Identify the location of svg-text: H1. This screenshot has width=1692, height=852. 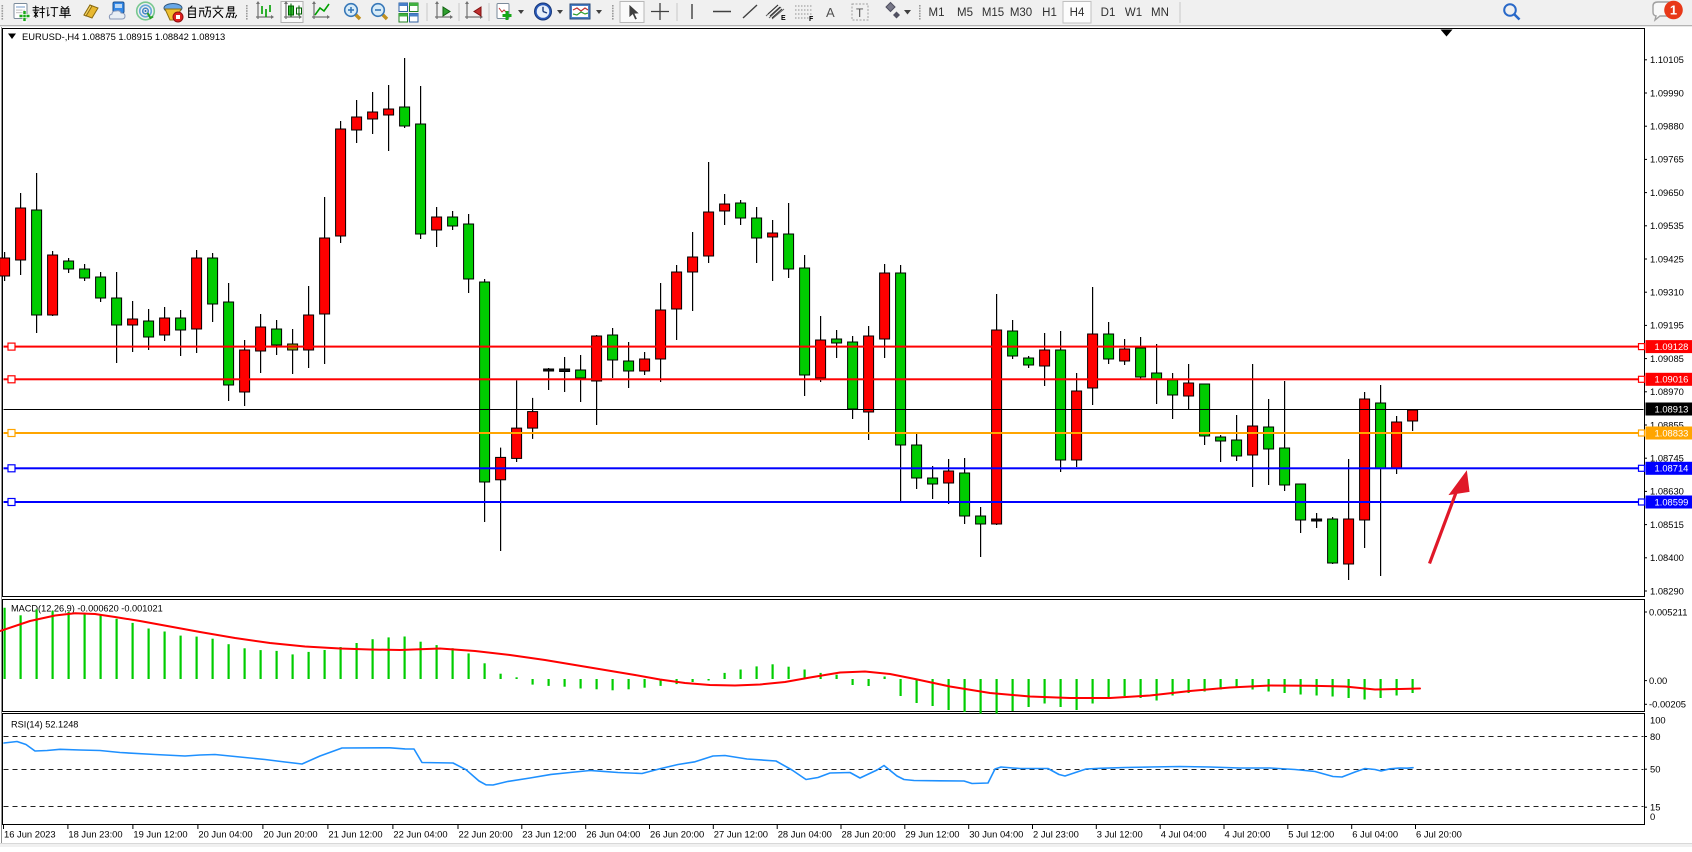
(1049, 13).